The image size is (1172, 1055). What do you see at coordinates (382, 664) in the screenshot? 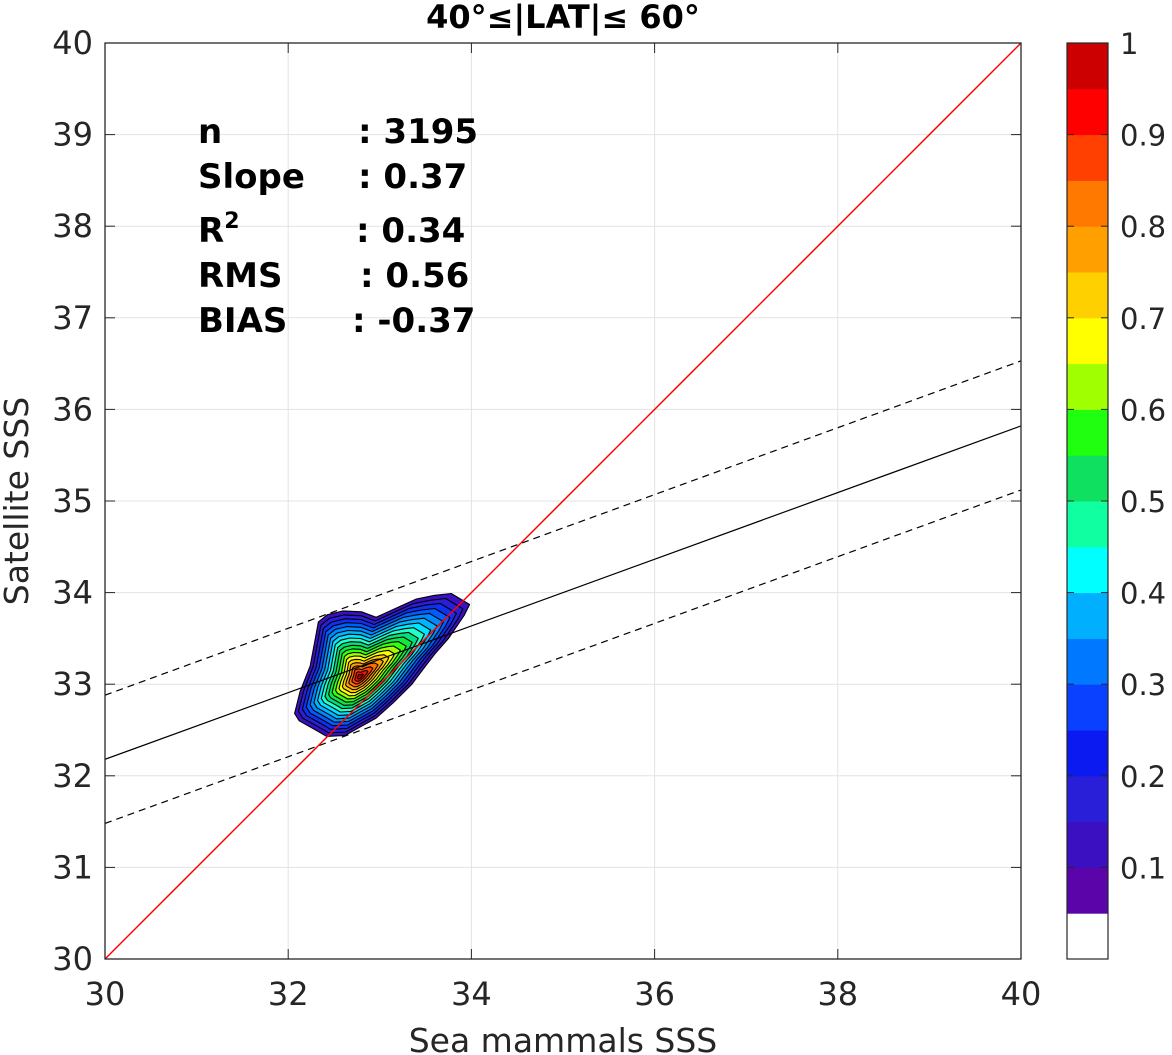
I see `density-contours` at bounding box center [382, 664].